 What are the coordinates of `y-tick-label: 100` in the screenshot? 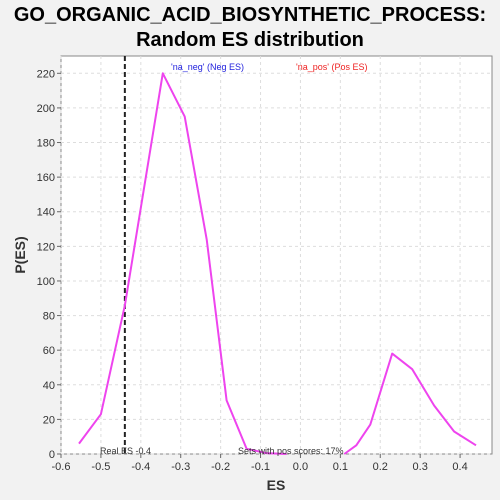 It's located at (46, 282).